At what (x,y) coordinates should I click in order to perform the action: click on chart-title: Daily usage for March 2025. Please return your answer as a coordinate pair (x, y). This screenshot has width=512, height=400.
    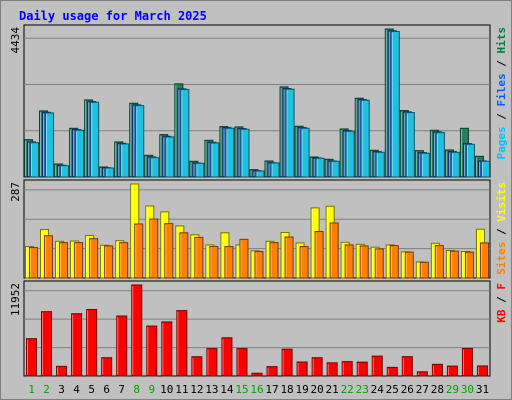
    Looking at the image, I should click on (113, 16).